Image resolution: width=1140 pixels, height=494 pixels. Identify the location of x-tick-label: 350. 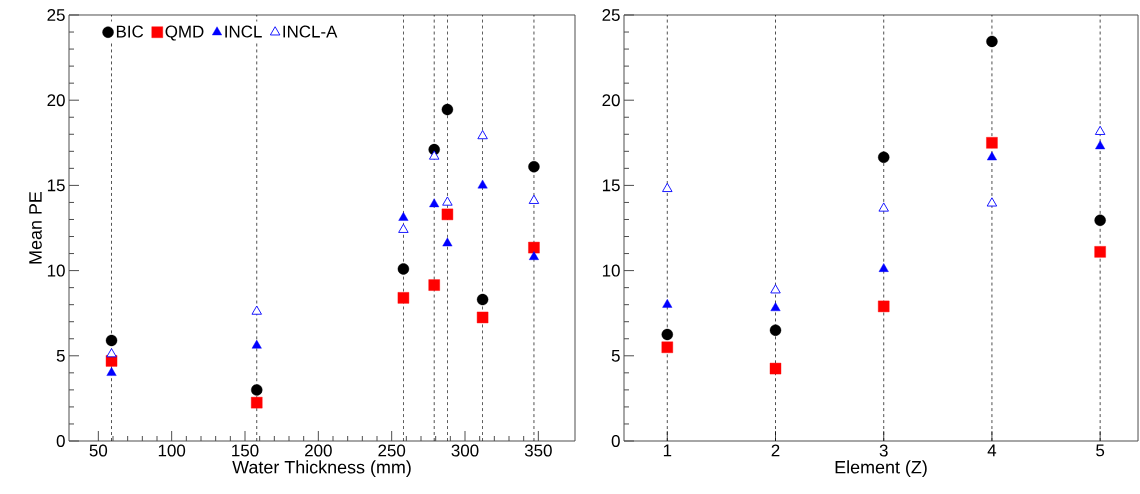
(538, 450).